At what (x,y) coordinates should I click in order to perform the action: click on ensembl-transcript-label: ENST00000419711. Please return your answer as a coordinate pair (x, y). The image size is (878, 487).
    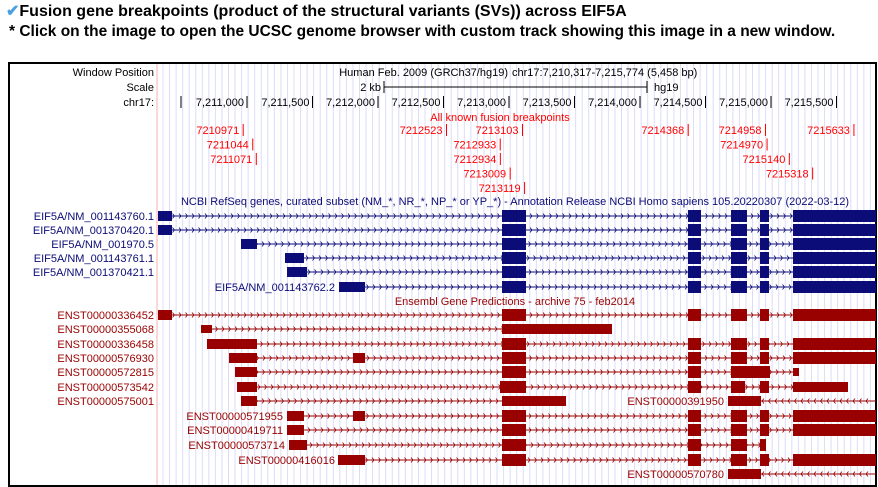
    Looking at the image, I should click on (235, 431).